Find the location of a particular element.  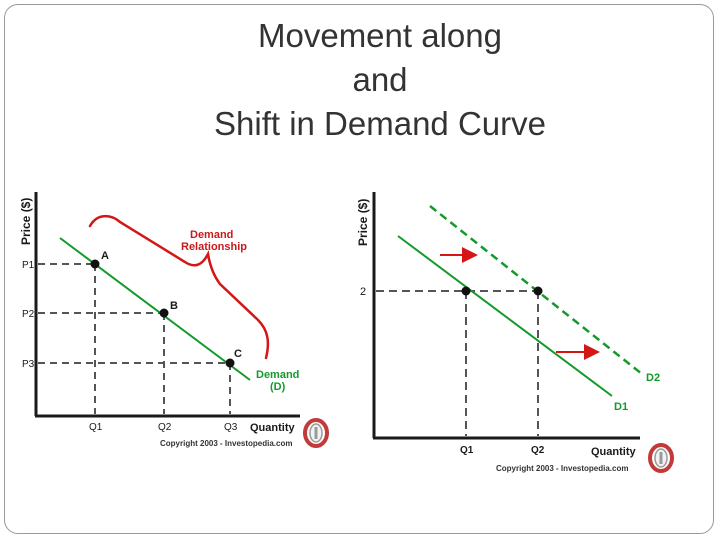

bracket-label-line-2: Relationship is located at coordinates (214, 247).